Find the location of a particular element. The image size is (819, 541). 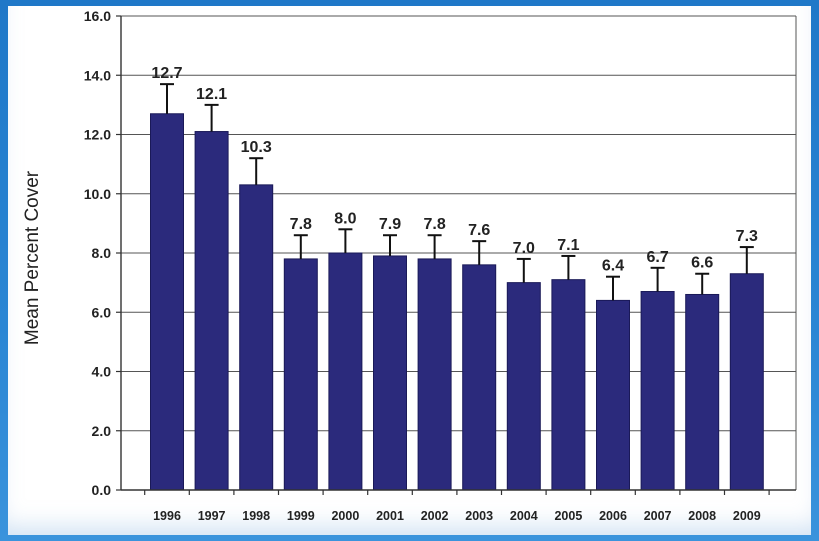

x-tick-label-2002: 2002 is located at coordinates (435, 516).